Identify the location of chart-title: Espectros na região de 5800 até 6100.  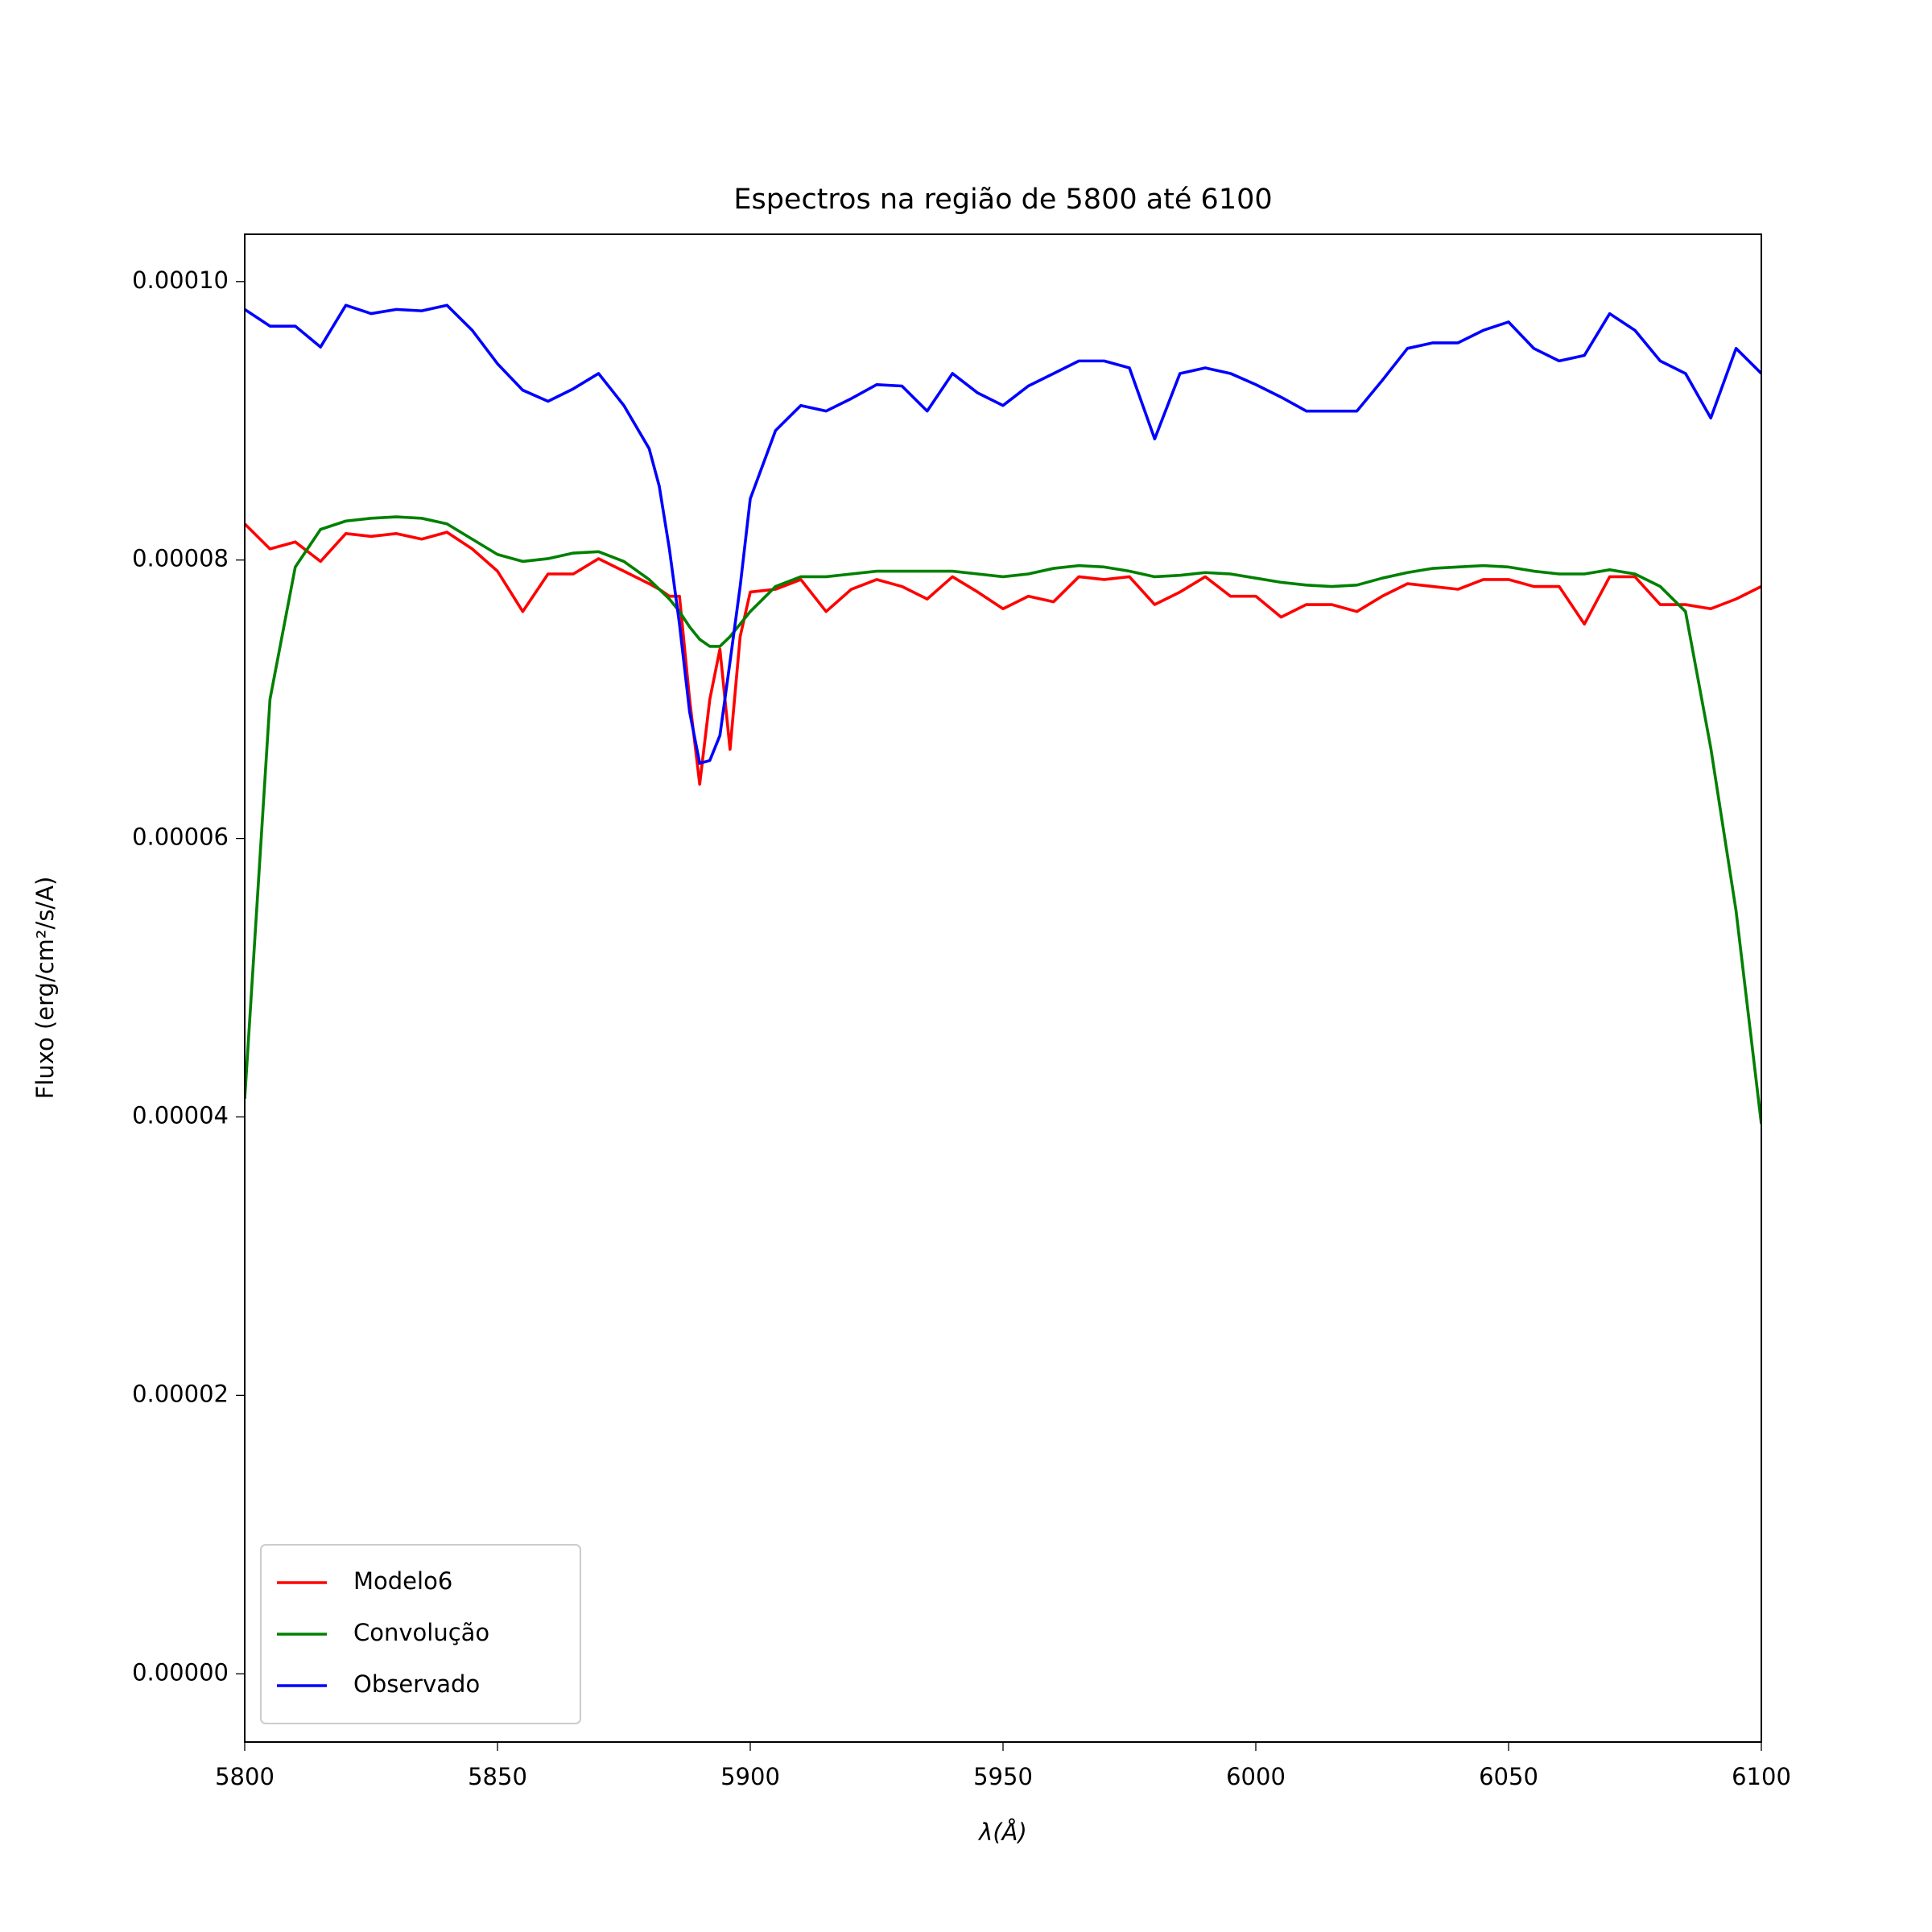
(1002, 200).